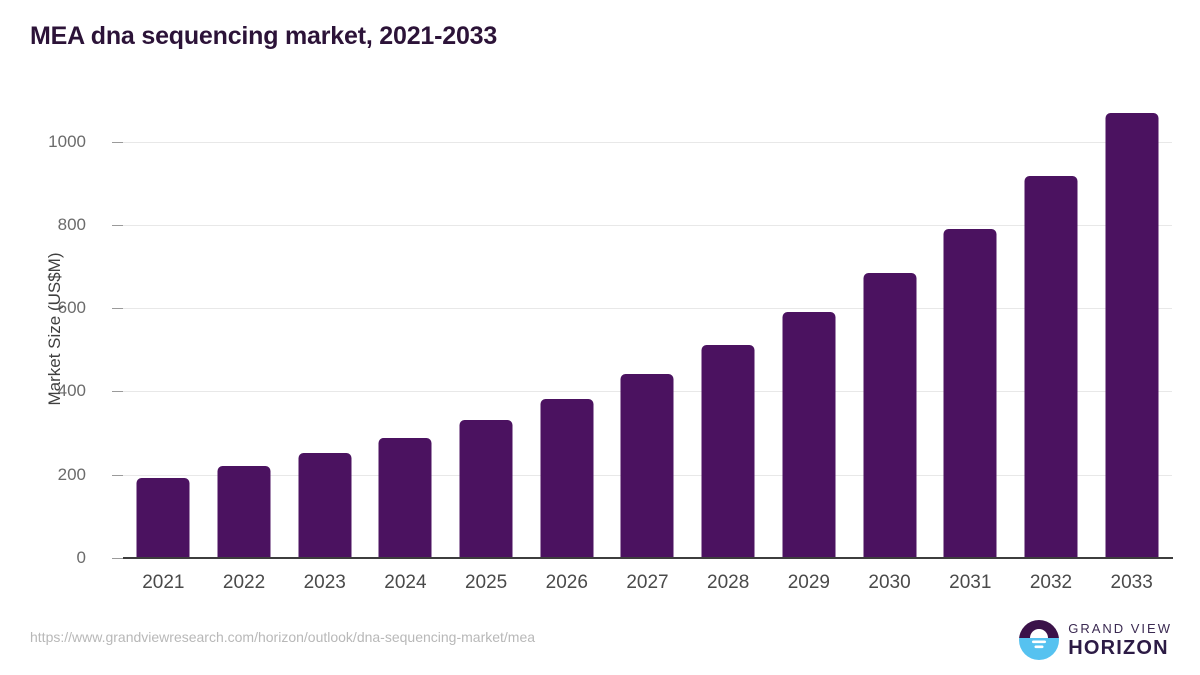 This screenshot has width=1200, height=675. Describe the element at coordinates (264, 36) in the screenshot. I see `page-title: MEA dna sequencing market, 2021-2033` at that location.